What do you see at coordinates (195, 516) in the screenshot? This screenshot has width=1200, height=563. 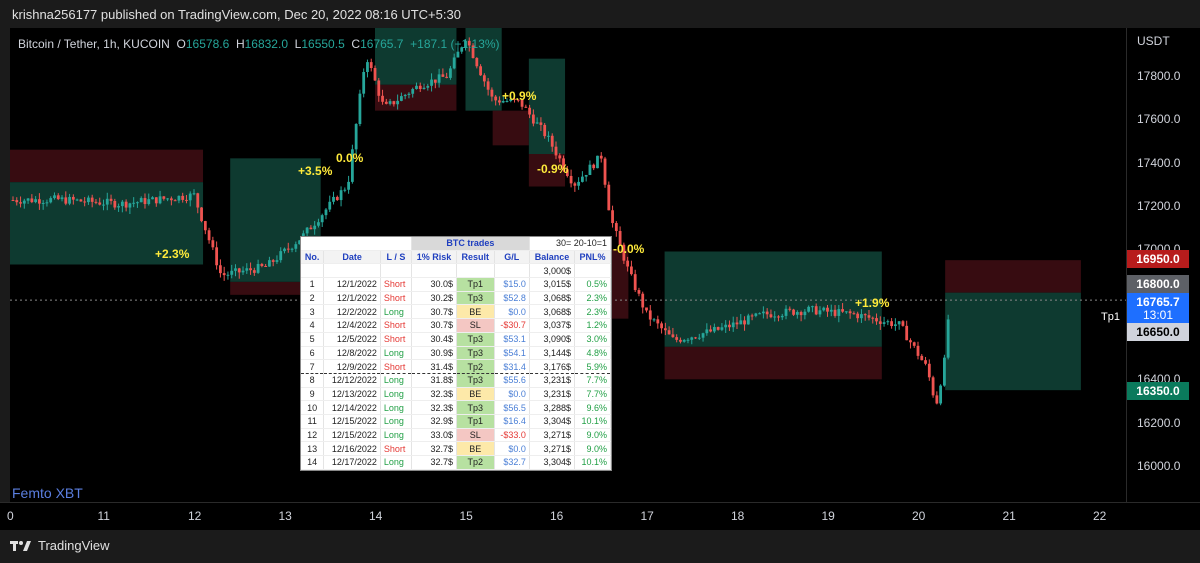 I see `time-tick-label: 12` at bounding box center [195, 516].